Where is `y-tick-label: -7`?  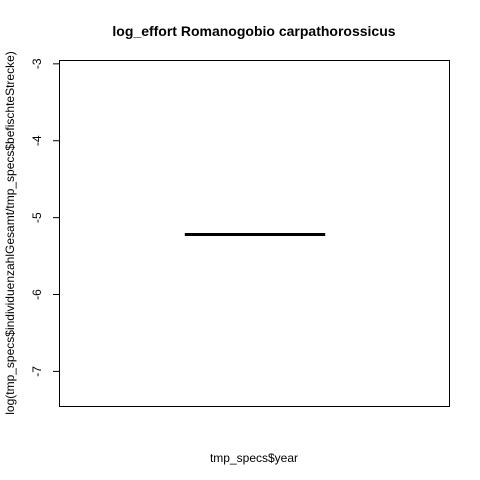
y-tick-label: -7 is located at coordinates (37, 371).